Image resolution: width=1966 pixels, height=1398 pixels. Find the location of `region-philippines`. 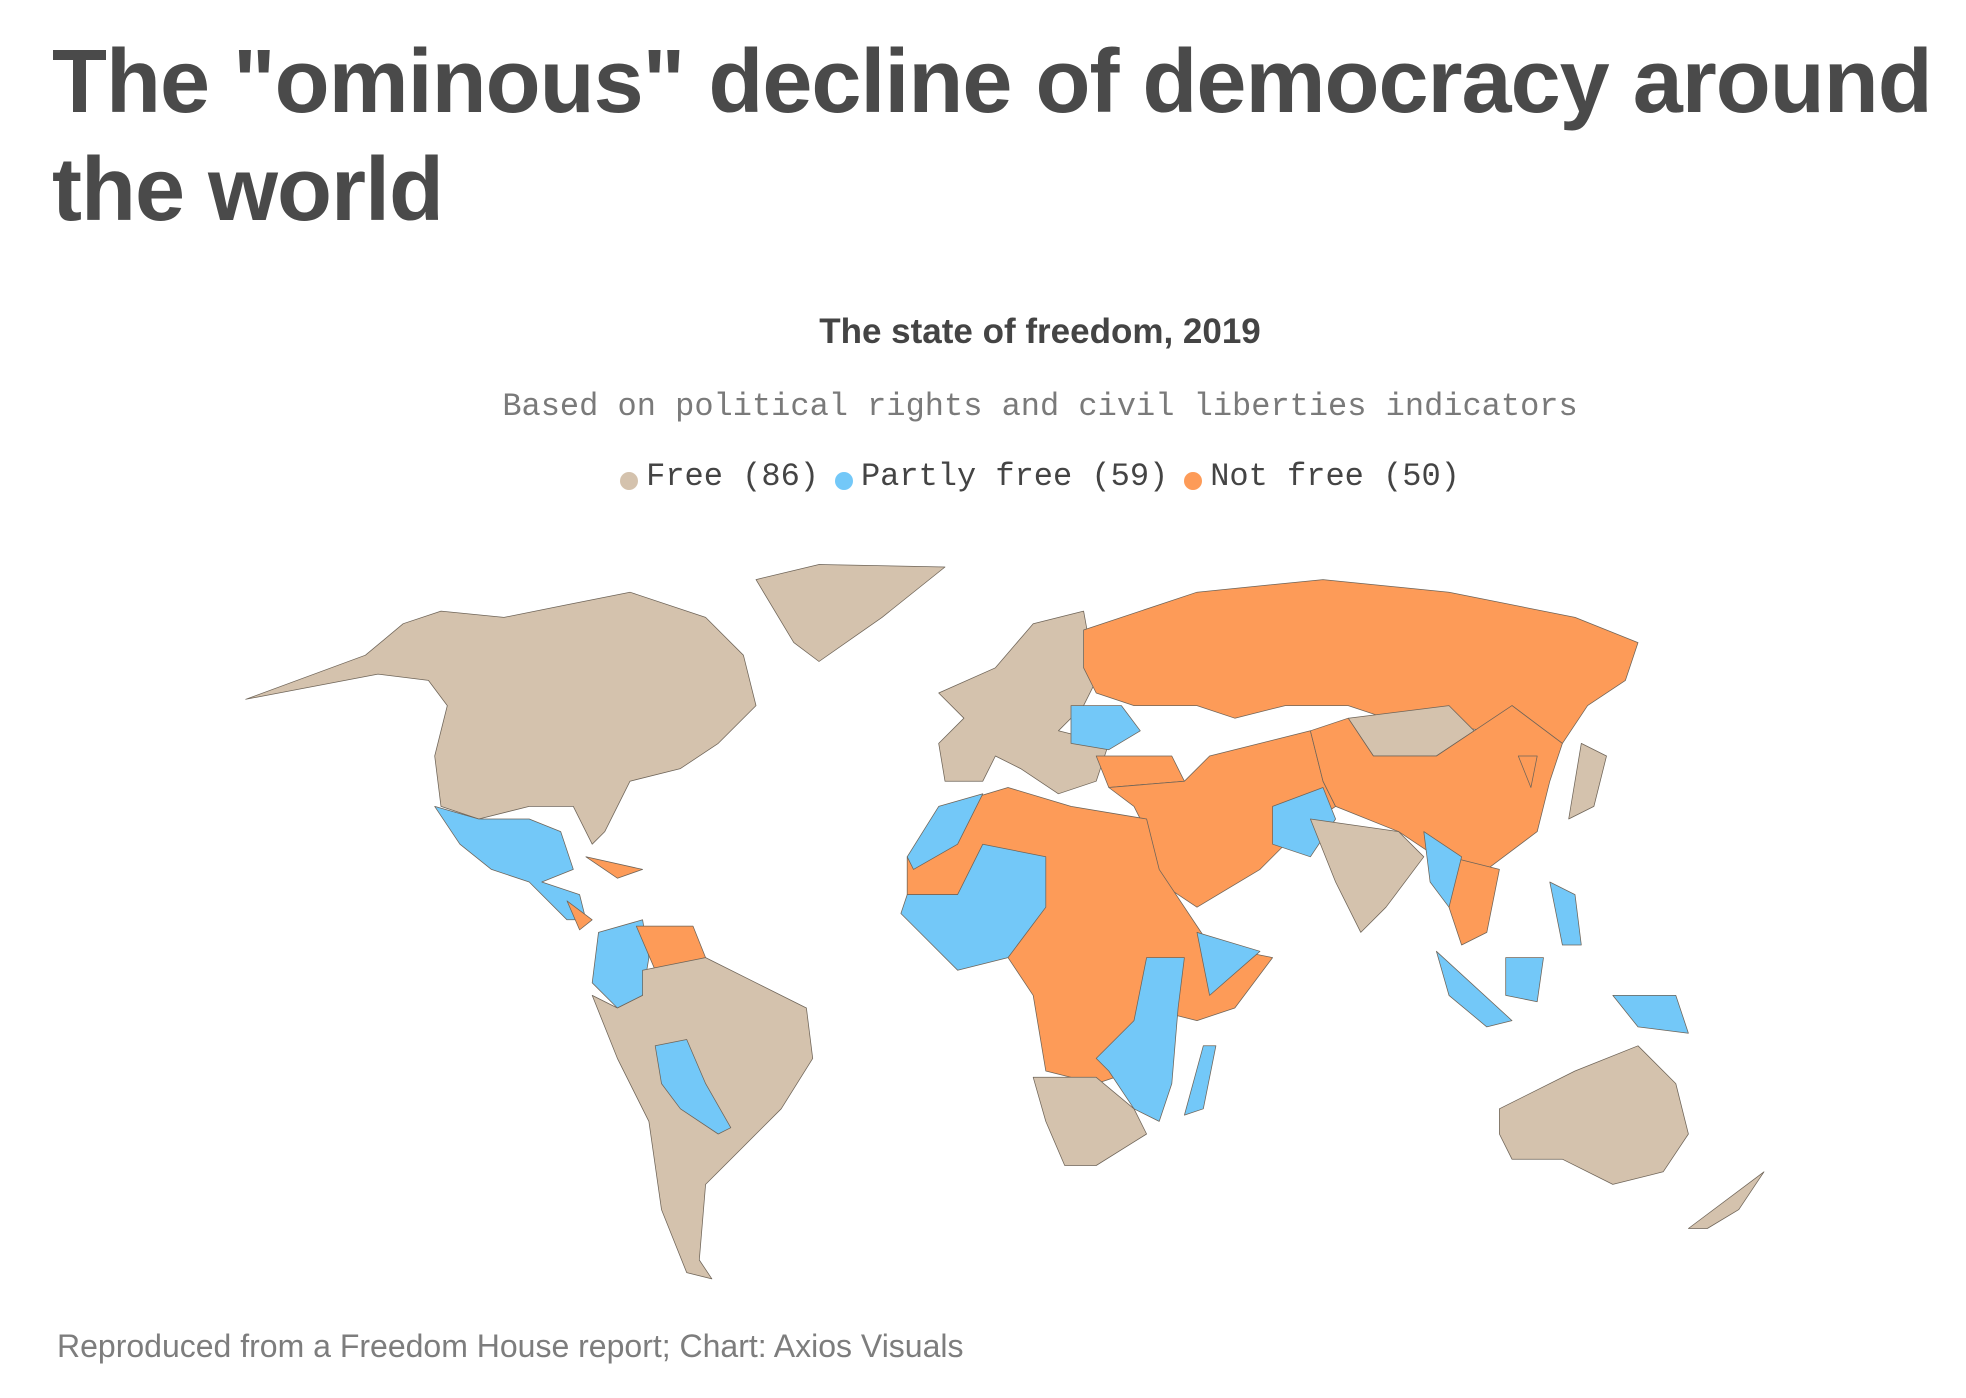

region-philippines is located at coordinates (1565, 913).